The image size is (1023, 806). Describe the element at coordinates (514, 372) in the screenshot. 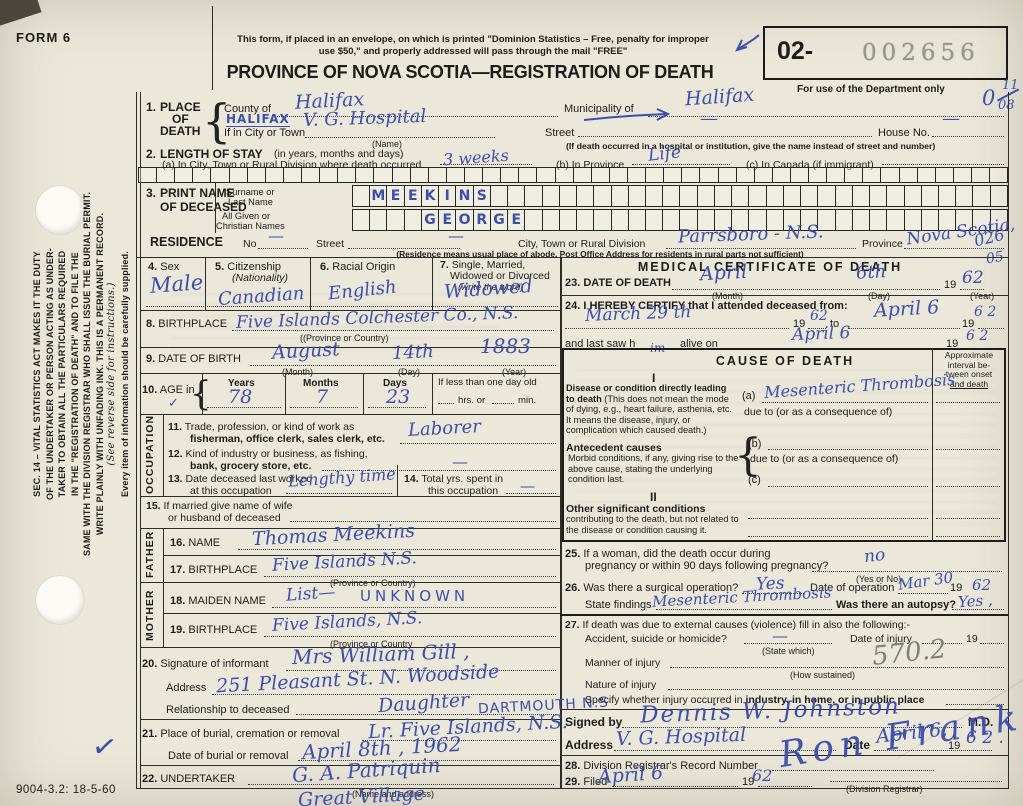

I see `year-note: (Year)` at that location.